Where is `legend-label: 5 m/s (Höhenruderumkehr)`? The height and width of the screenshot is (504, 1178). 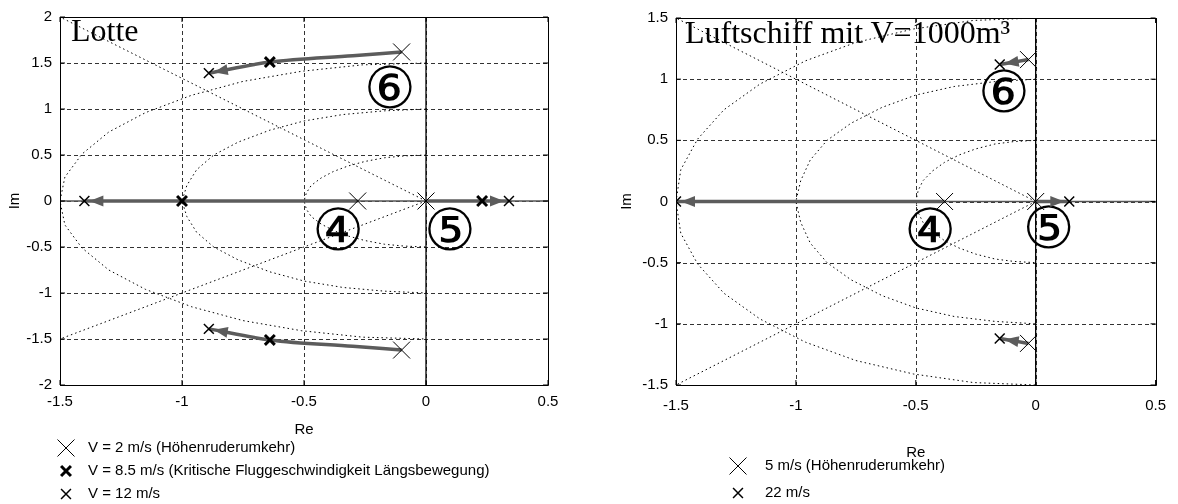
legend-label: 5 m/s (Höhenruderumkehr) is located at coordinates (855, 465).